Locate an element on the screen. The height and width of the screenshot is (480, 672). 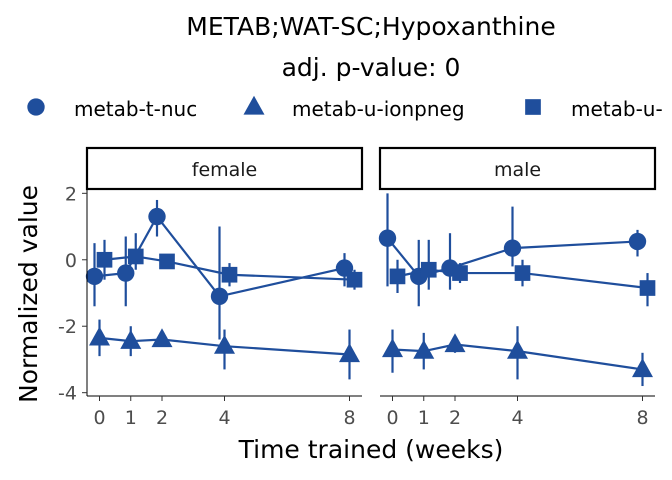
legend-item-1: metab-t-nuc is located at coordinates (112, 109).